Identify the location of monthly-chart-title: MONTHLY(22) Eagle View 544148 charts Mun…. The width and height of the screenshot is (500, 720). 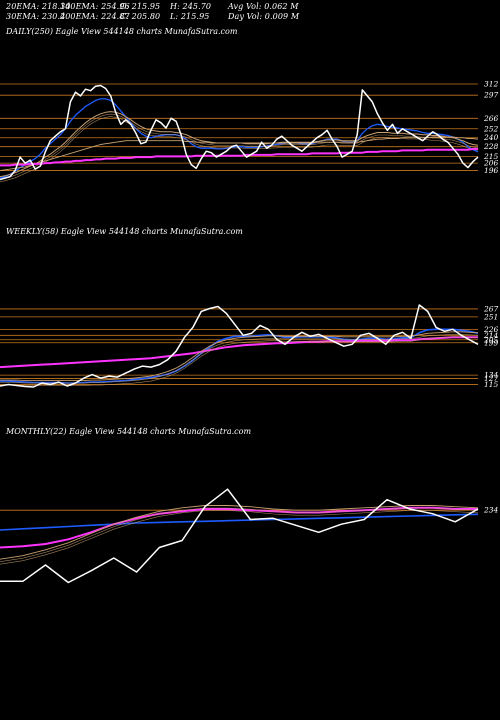
(129, 431).